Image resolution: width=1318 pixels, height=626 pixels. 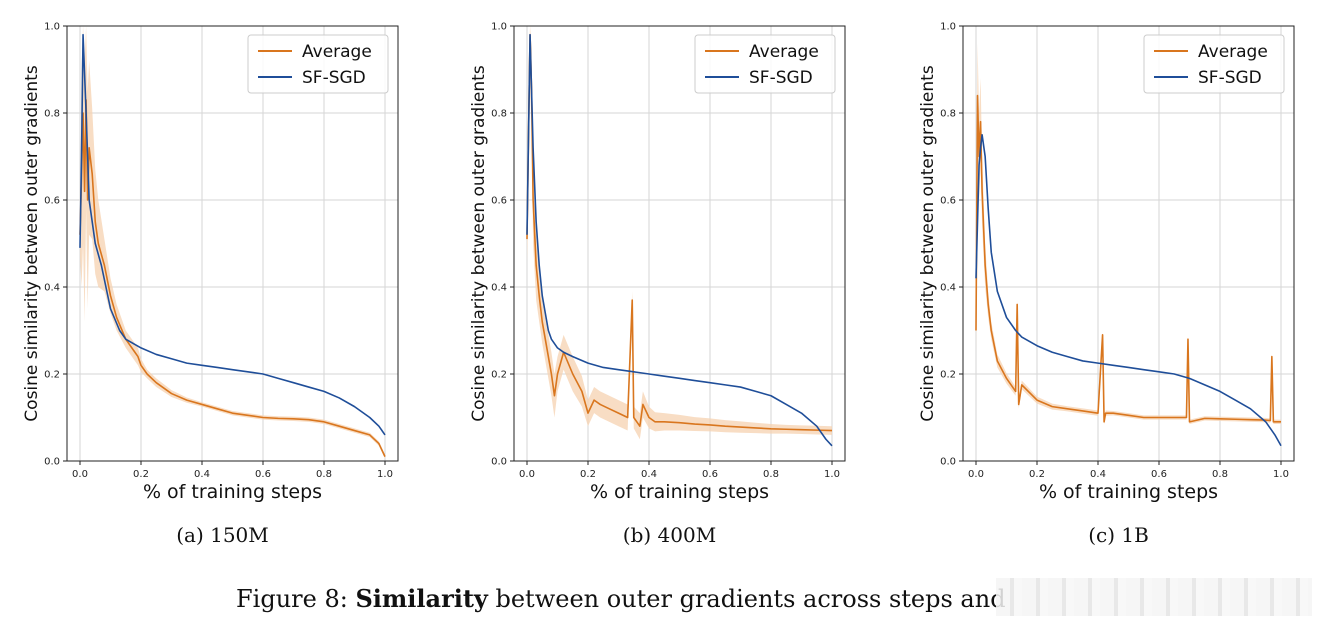 What do you see at coordinates (746, 599) in the screenshot?
I see `figure-caption-rest: between outer gradients across steps and` at bounding box center [746, 599].